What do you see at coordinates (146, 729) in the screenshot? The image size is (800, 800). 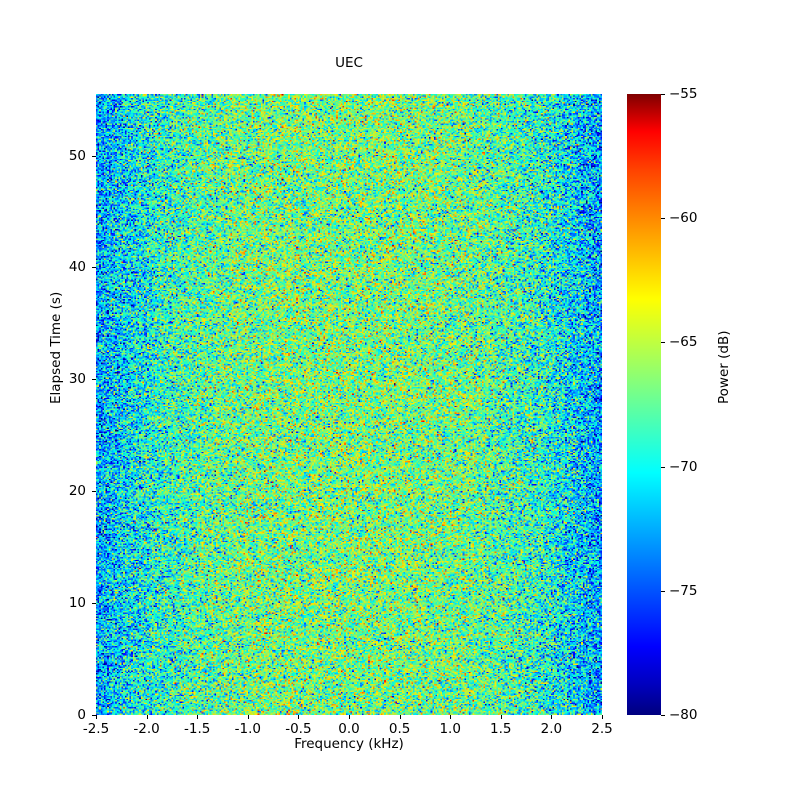 I see `x-tick-label: -2.0` at bounding box center [146, 729].